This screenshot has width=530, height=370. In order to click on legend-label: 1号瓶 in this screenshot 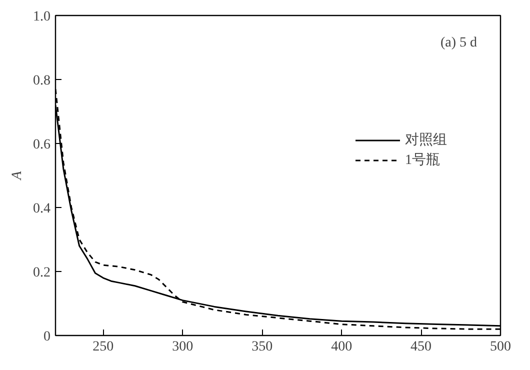, I will do `click(422, 160)`.